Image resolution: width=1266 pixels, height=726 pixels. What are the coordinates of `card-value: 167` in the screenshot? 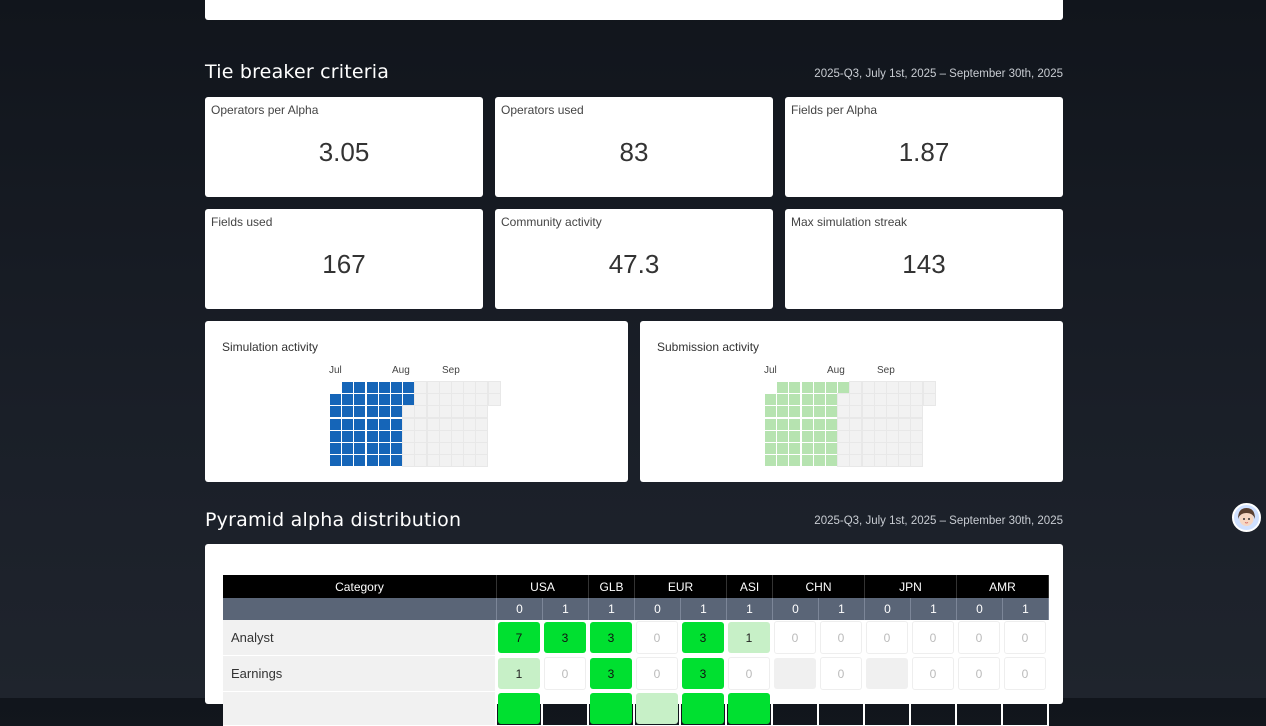 It's located at (344, 264).